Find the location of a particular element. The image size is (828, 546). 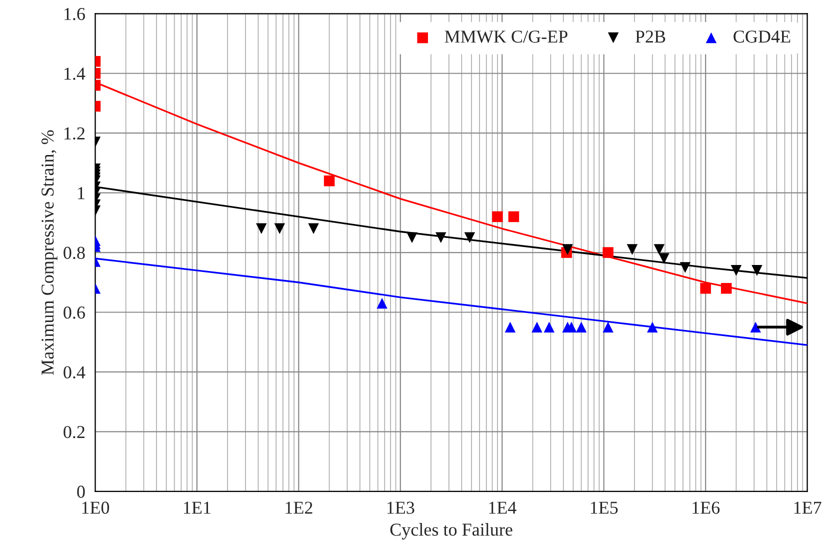

x-tick-label: 1E6 is located at coordinates (706, 508).